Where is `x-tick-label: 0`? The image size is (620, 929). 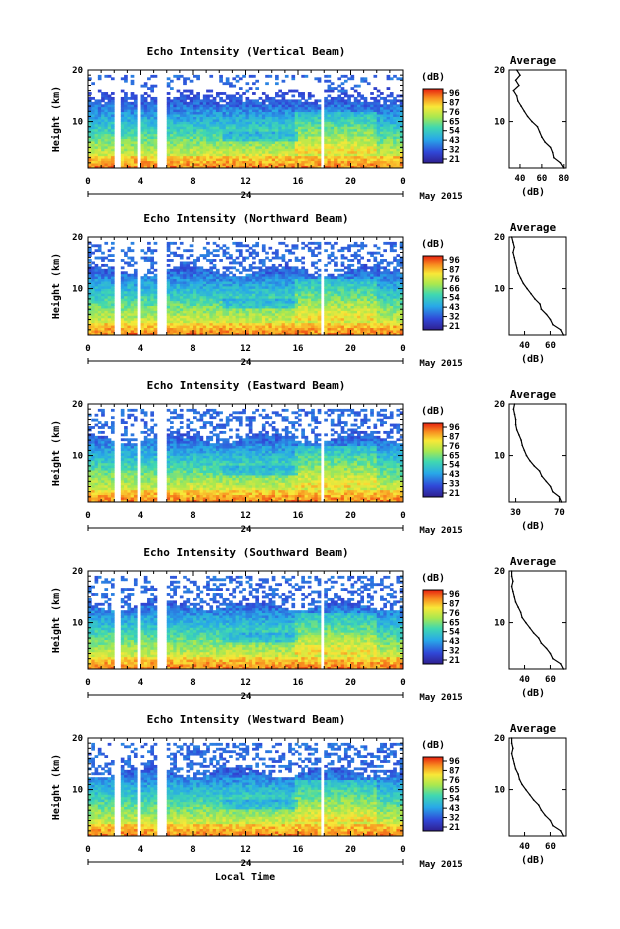
x-tick-label: 0 is located at coordinates (402, 182).